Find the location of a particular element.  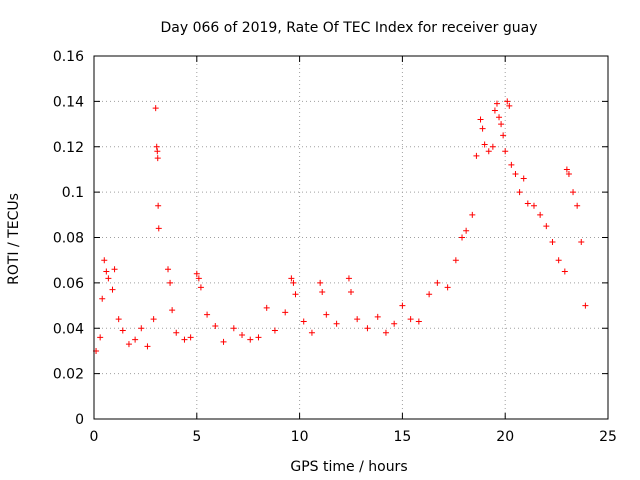

x-tick-labels: 0 5 10 15 20 25 is located at coordinates (353, 437).